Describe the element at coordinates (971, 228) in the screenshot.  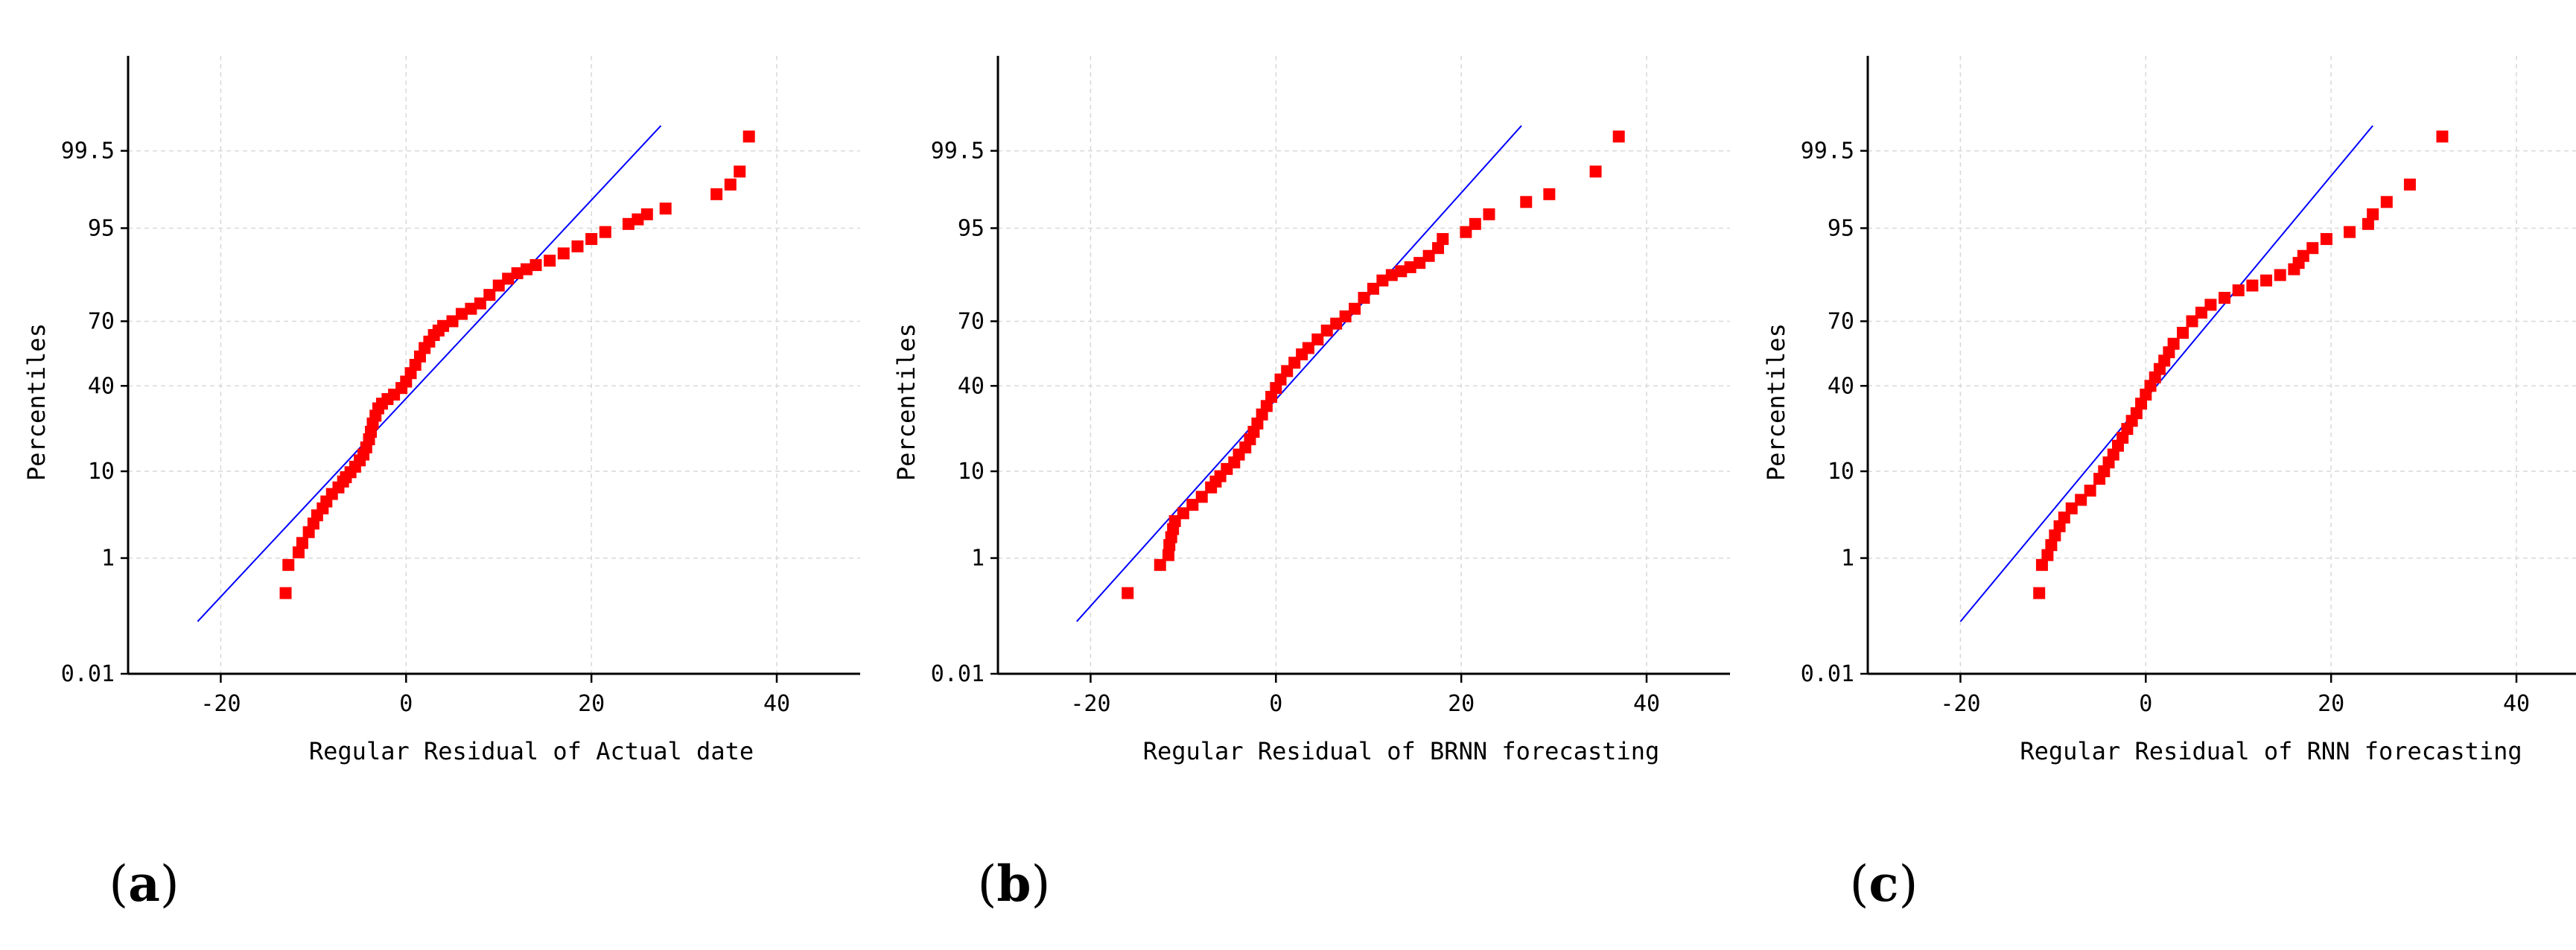
I see `y-tick-label: 95` at that location.